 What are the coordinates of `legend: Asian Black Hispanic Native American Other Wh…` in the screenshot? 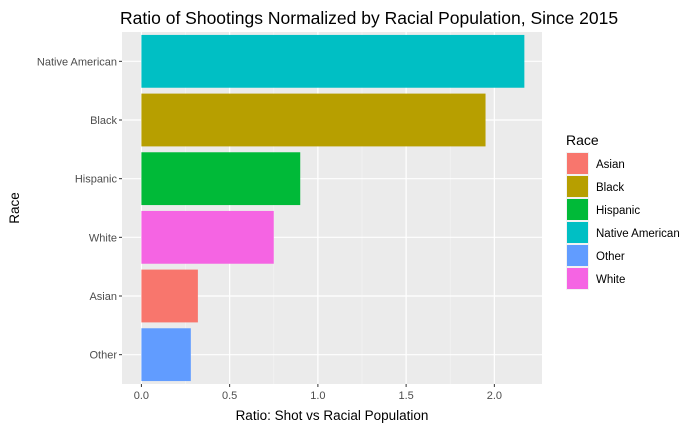 It's located at (623, 221).